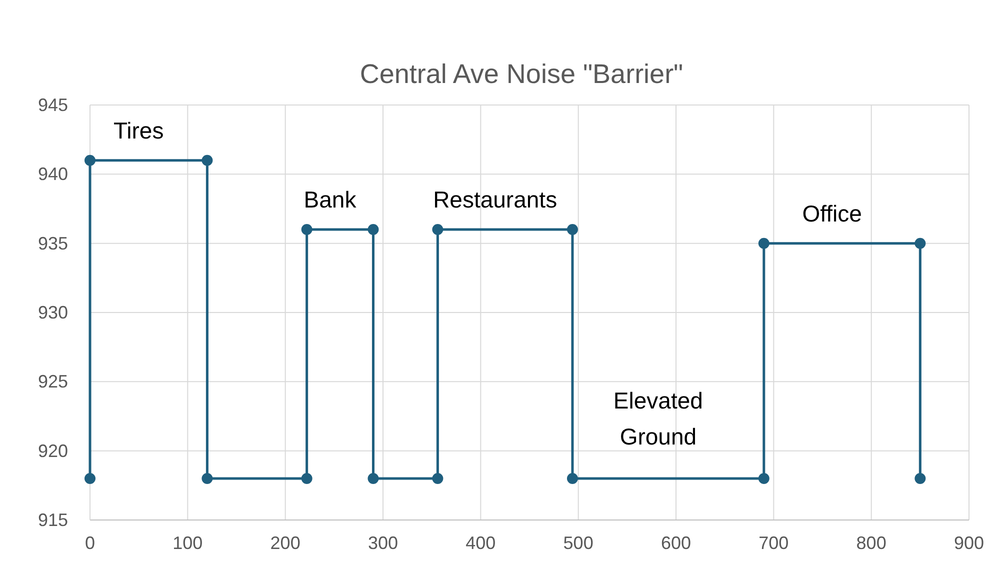  Describe the element at coordinates (53, 243) in the screenshot. I see `y-tick-label: 935` at that location.